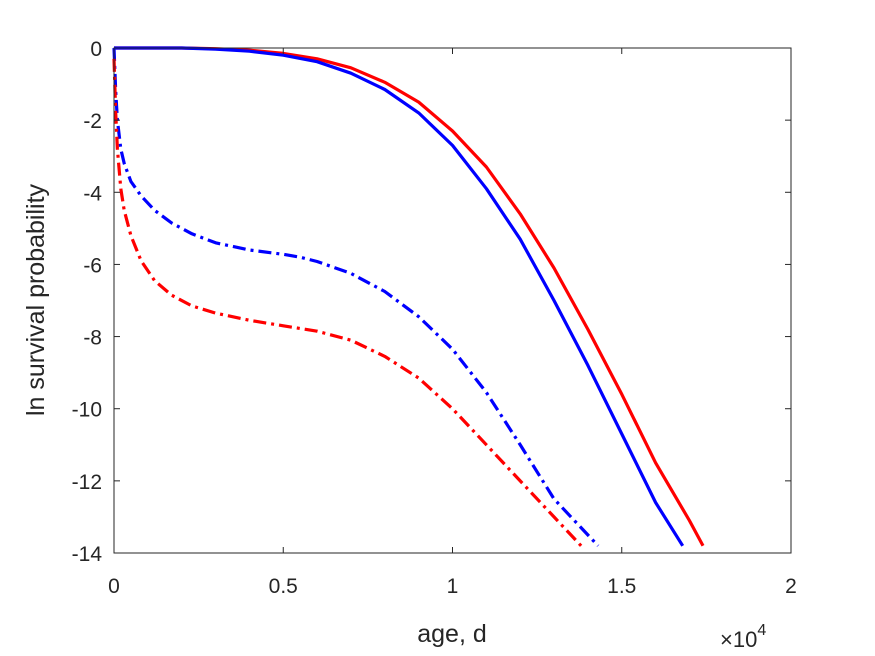 The width and height of the screenshot is (875, 656). I want to click on y-axis-label: ln survival probability, so click(36, 299).